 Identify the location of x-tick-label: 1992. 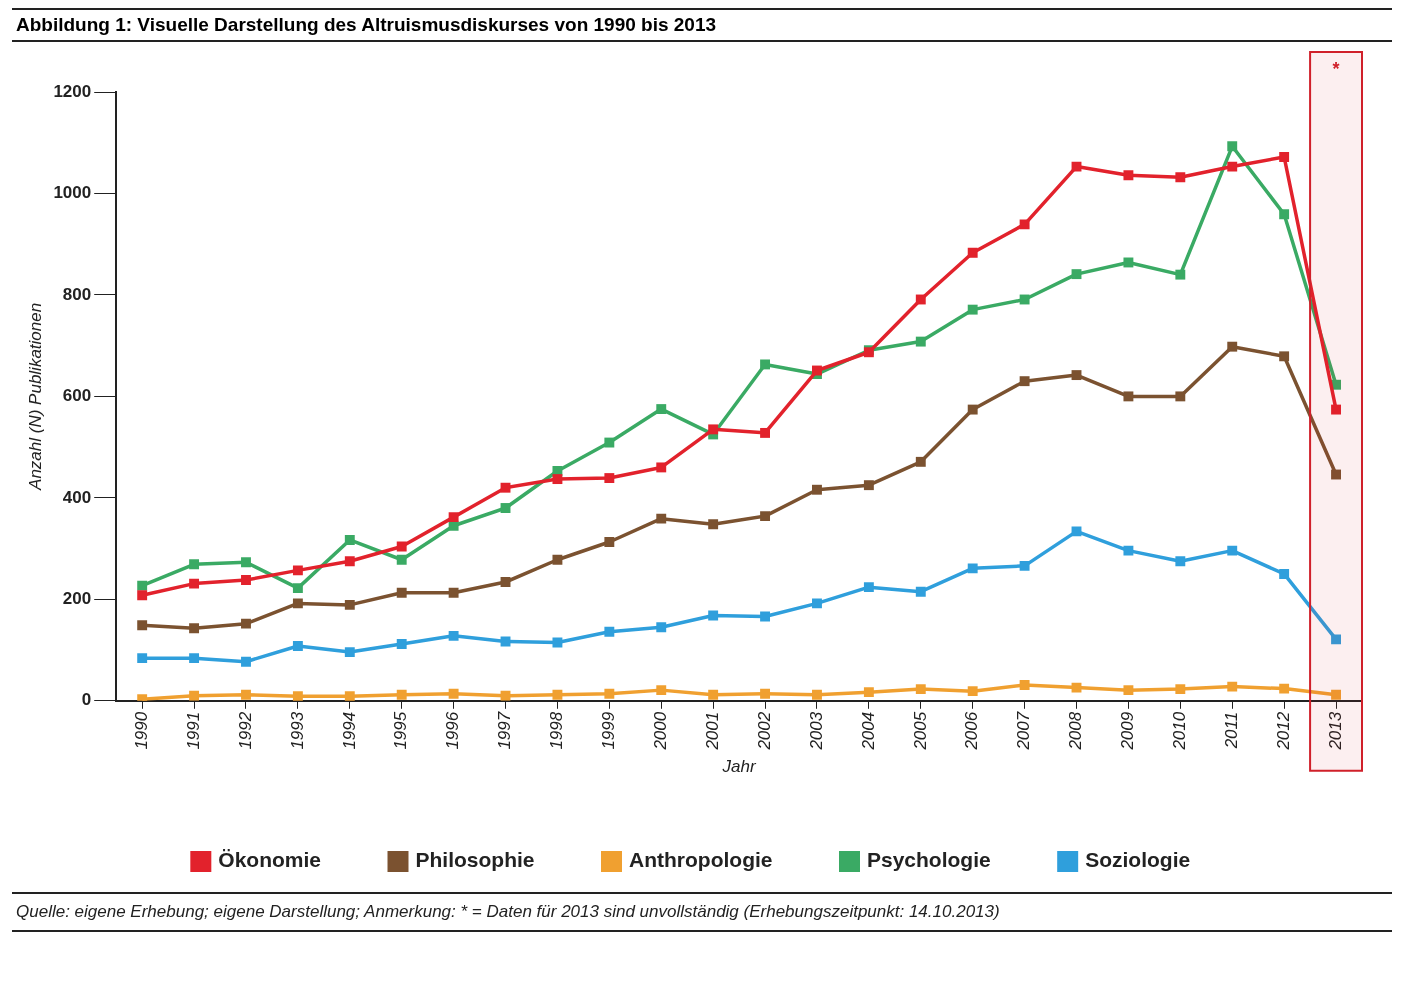
(245, 730).